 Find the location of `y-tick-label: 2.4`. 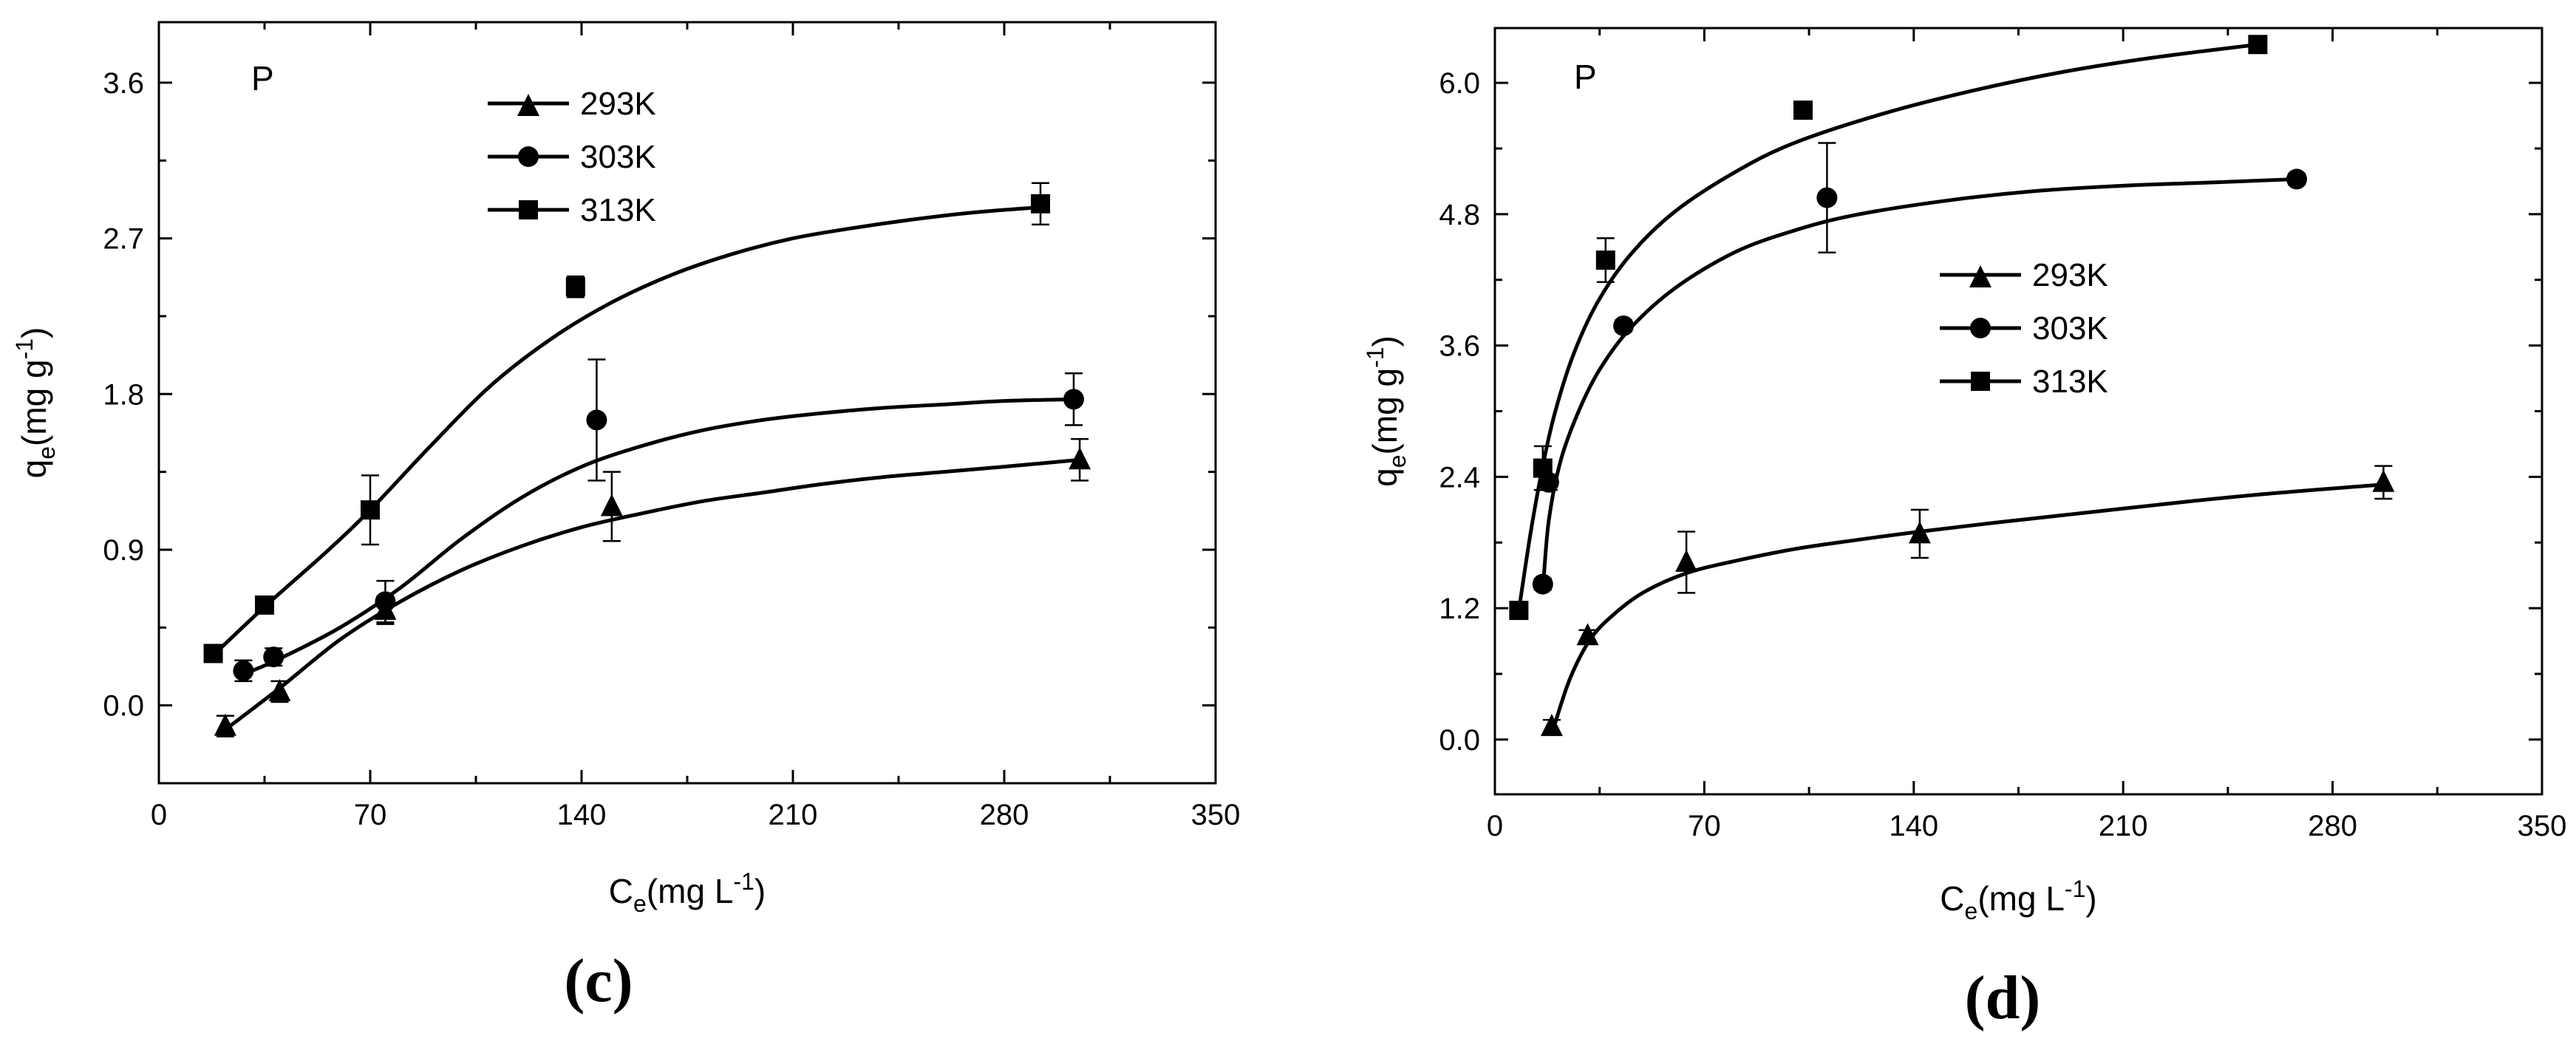

y-tick-label: 2.4 is located at coordinates (1459, 478).